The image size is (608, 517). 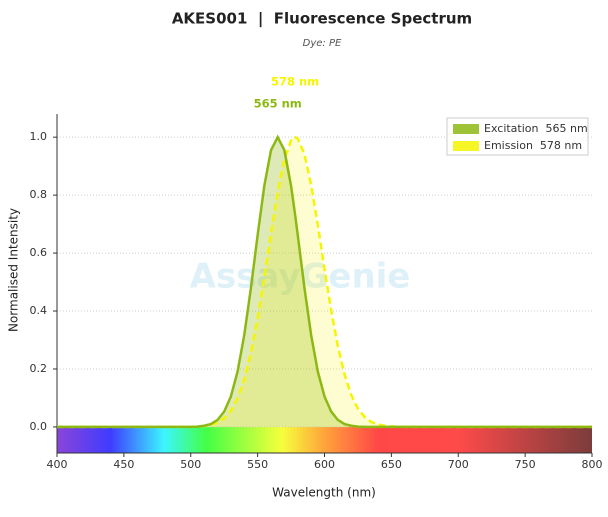 I want to click on peak-label: 578 nm, so click(x=295, y=82).